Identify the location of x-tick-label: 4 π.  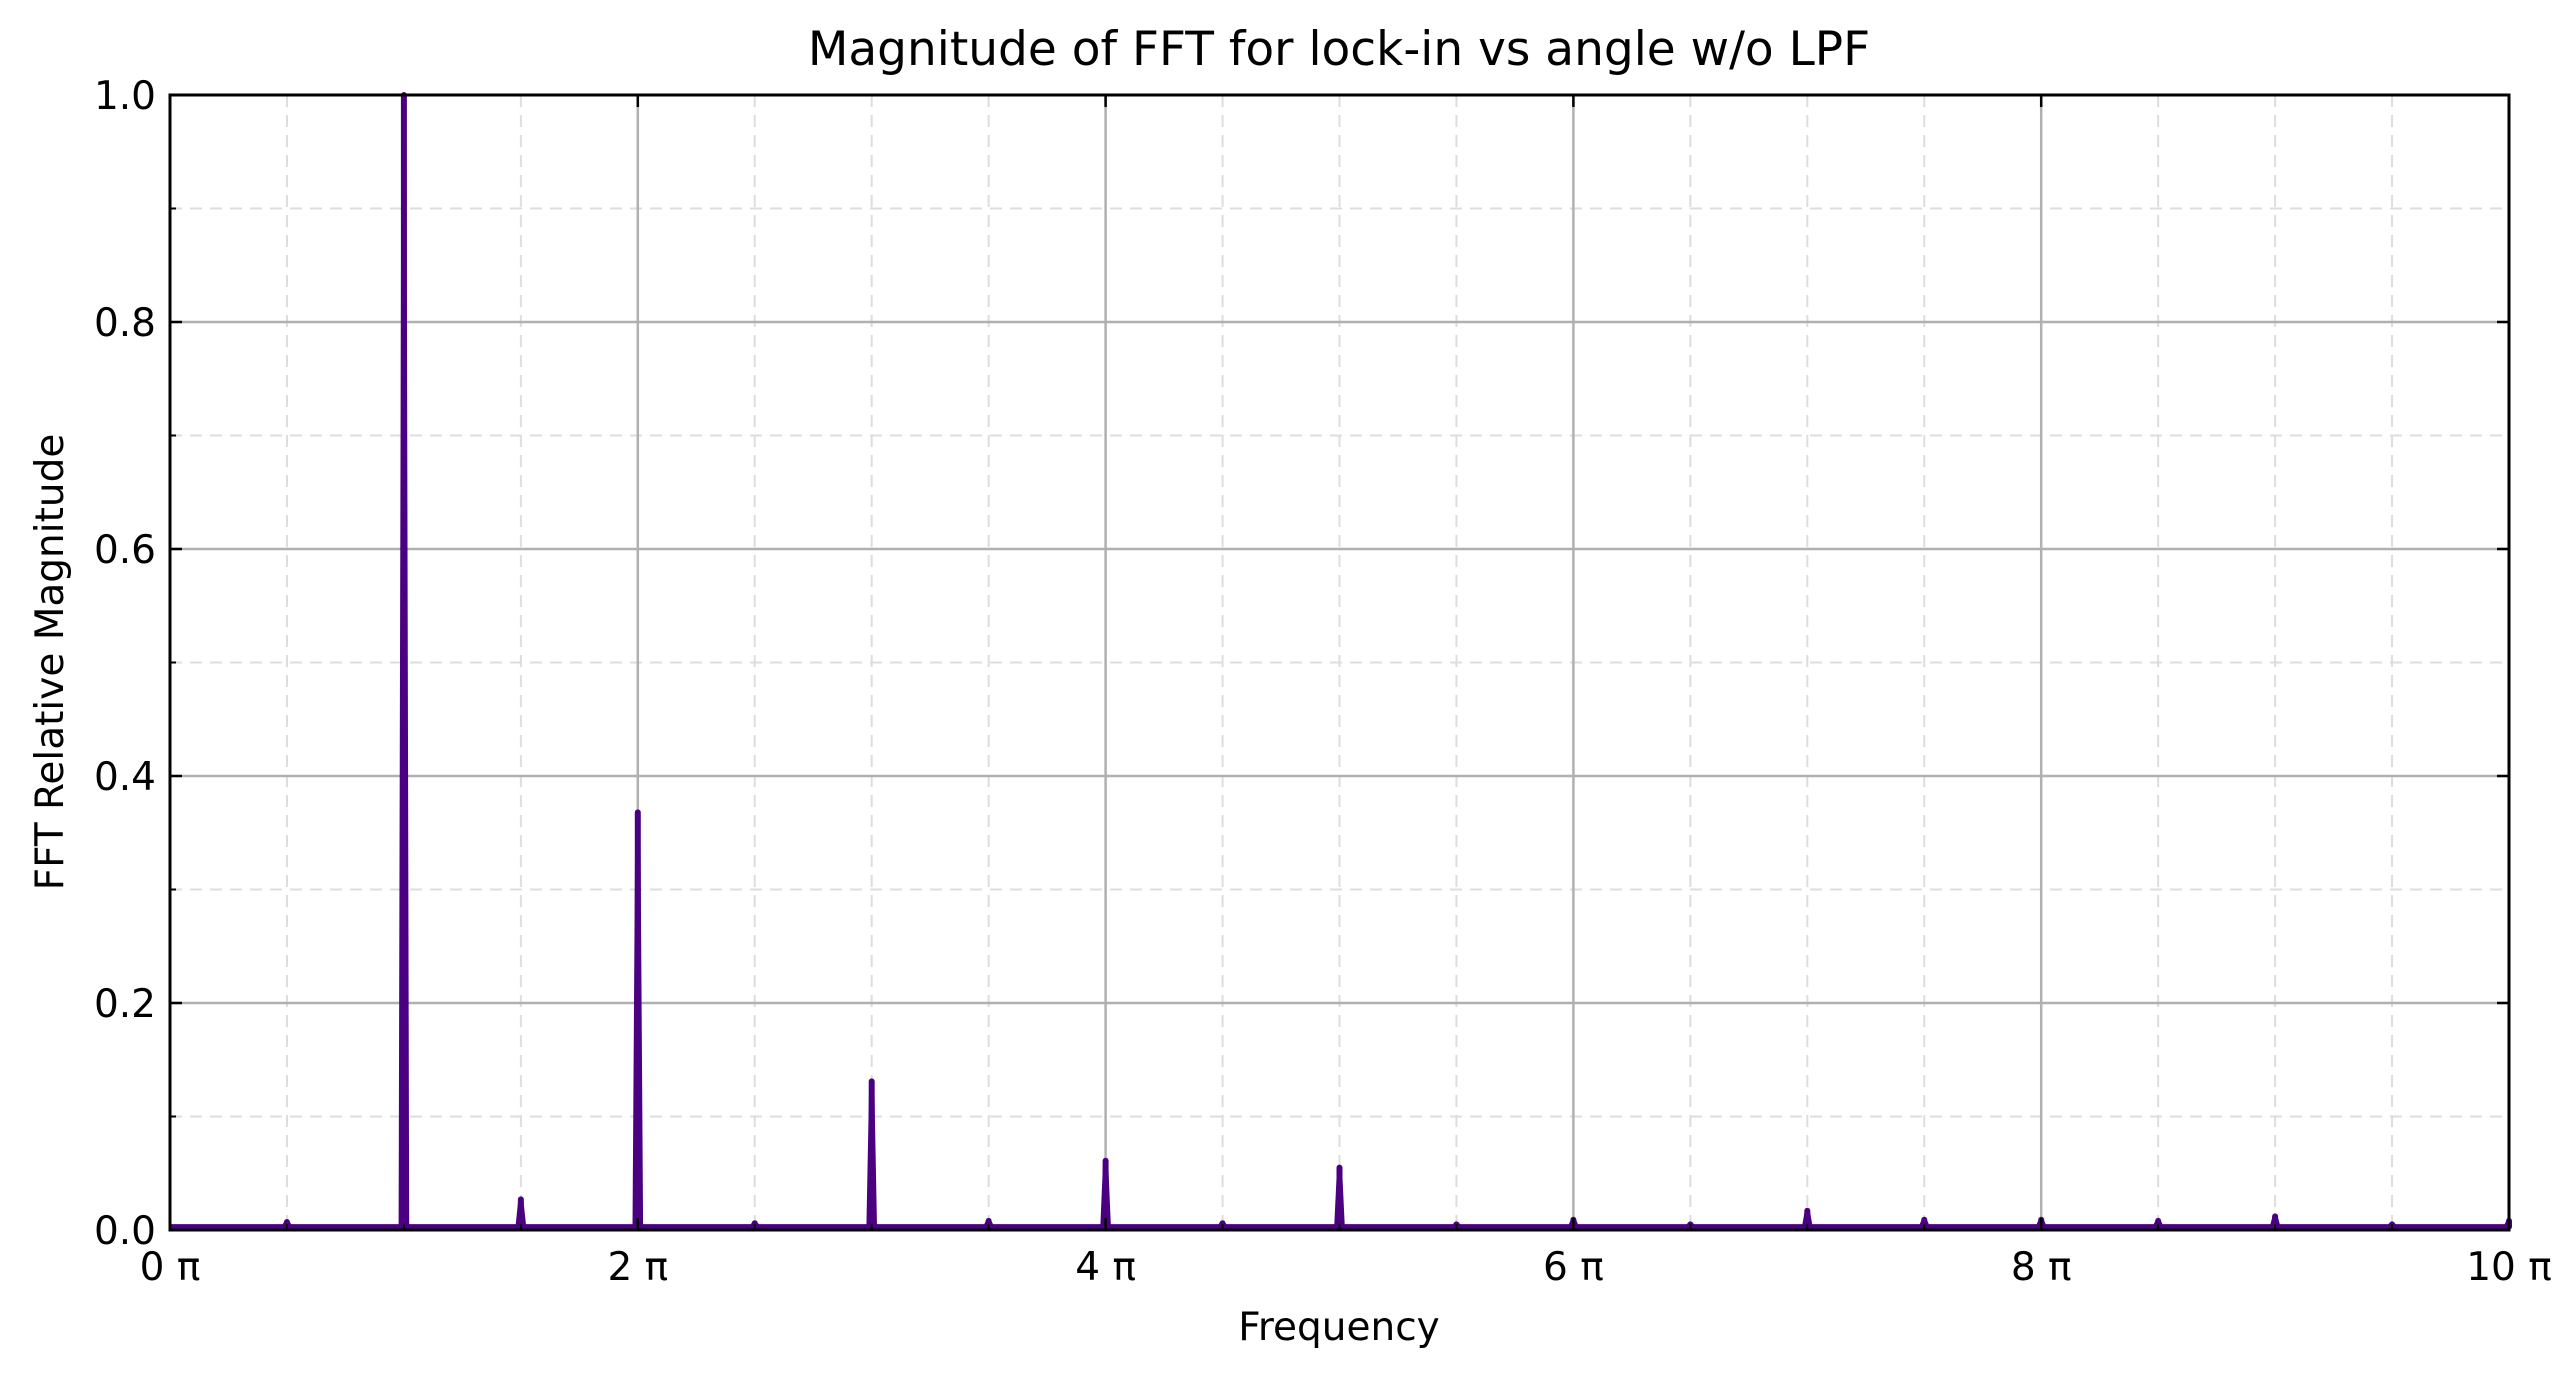
(1105, 1267).